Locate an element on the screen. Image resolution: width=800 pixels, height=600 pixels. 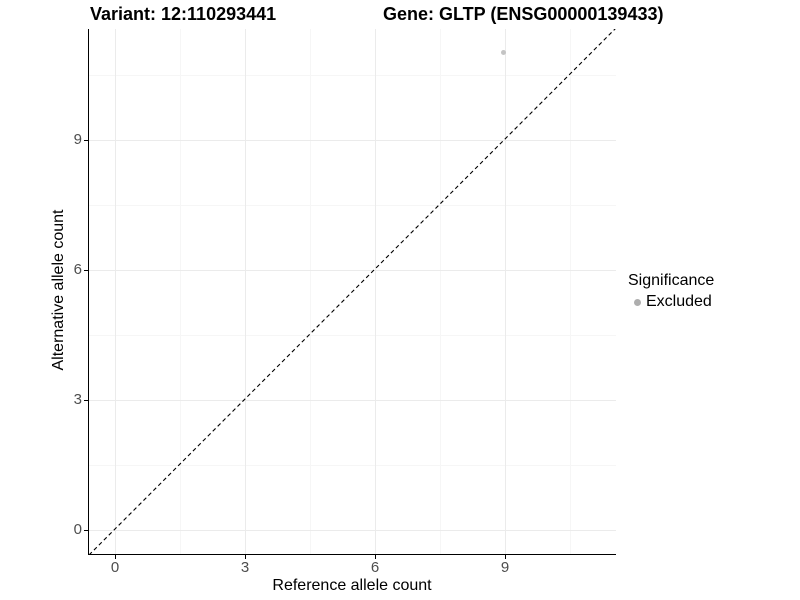
plot-title-variant: Variant: 12:110293441 is located at coordinates (183, 14).